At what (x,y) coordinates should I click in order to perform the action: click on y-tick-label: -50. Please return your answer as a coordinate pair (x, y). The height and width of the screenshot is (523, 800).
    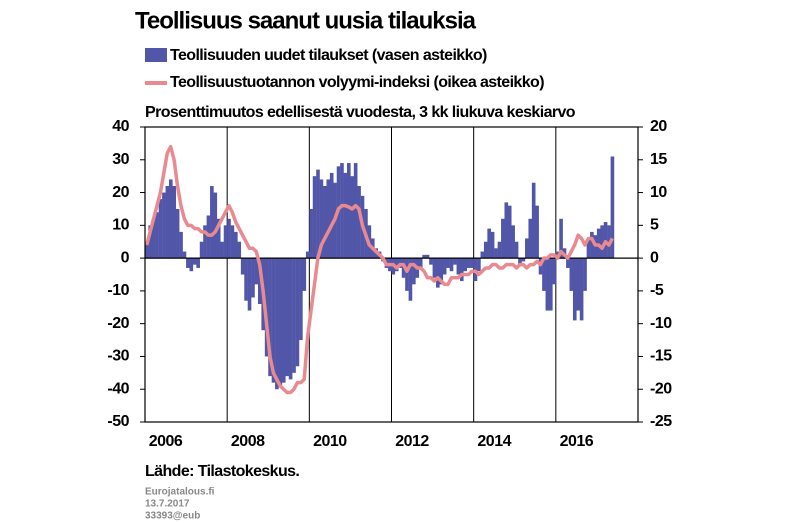
    Looking at the image, I should click on (118, 421).